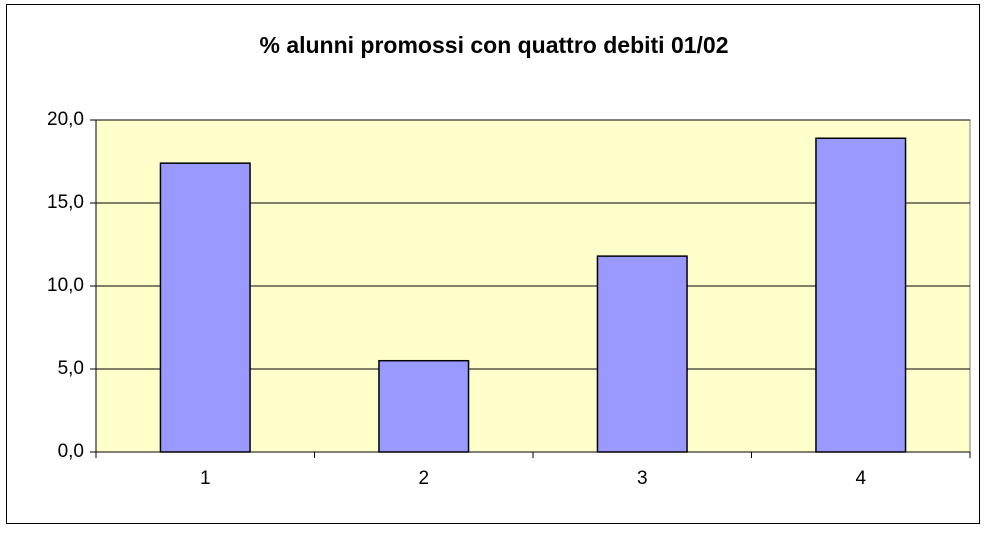  I want to click on x-tick-label: 4, so click(860, 478).